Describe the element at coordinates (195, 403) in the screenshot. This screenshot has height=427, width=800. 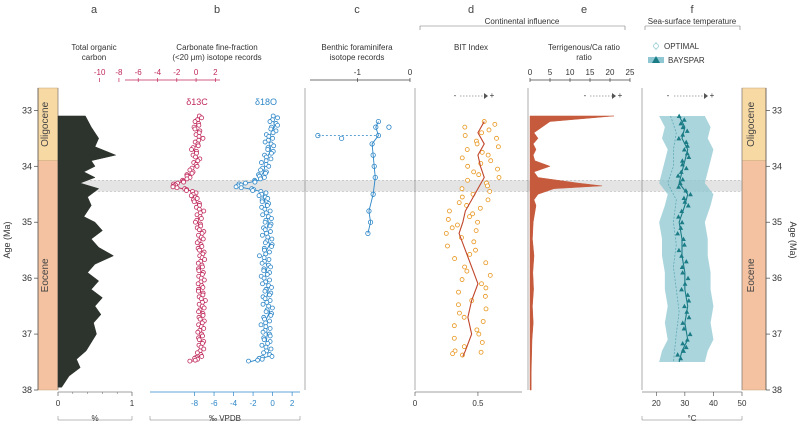
I see `panel-b-bottom-tick-label: -8` at that location.